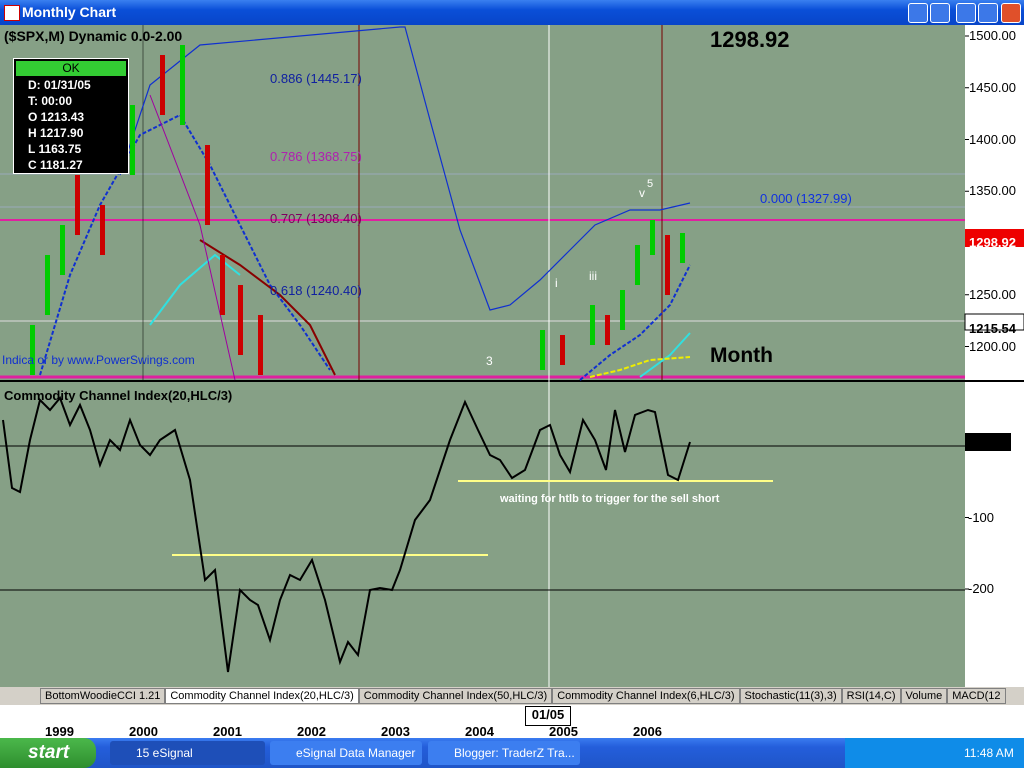 Image resolution: width=1024 pixels, height=768 pixels. What do you see at coordinates (646, 696) in the screenshot?
I see `tab: Commodity Channel Index(6,HLC/3)` at bounding box center [646, 696].